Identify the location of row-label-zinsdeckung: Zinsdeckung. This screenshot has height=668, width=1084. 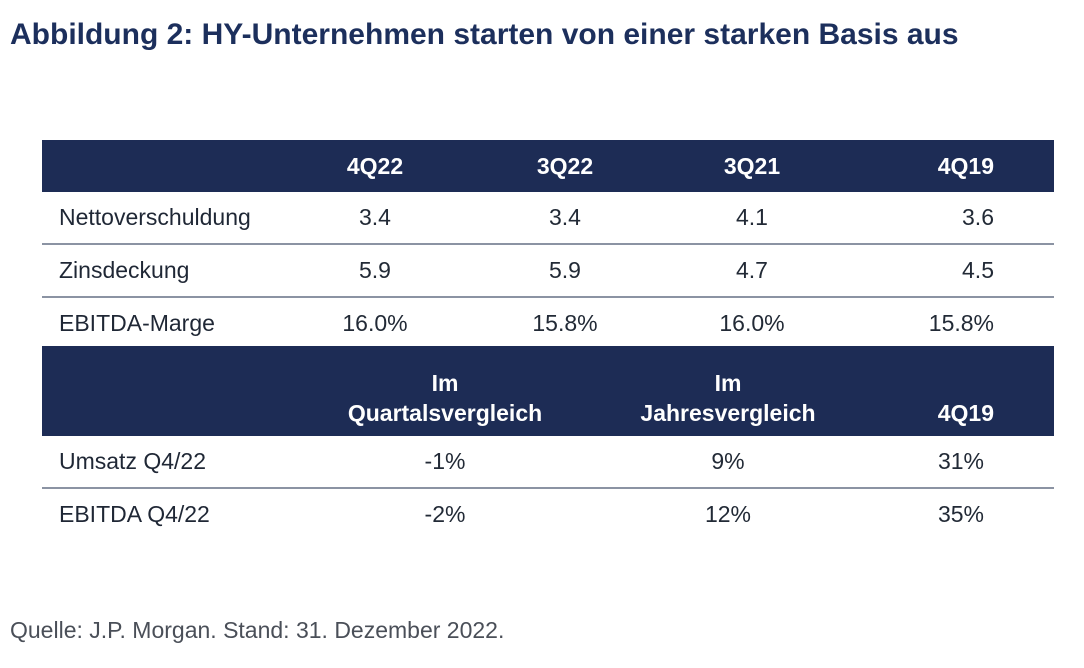
(160, 271).